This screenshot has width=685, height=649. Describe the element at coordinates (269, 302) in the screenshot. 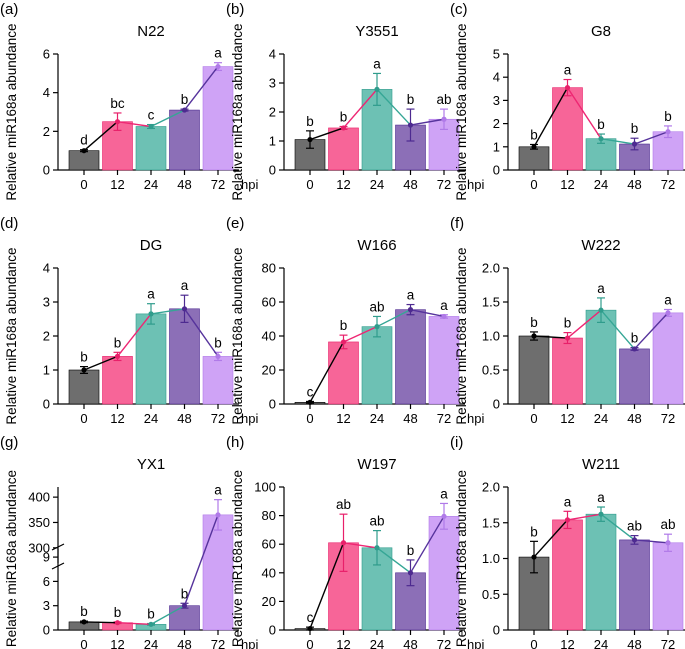

I see `y-tick-label: 60` at that location.